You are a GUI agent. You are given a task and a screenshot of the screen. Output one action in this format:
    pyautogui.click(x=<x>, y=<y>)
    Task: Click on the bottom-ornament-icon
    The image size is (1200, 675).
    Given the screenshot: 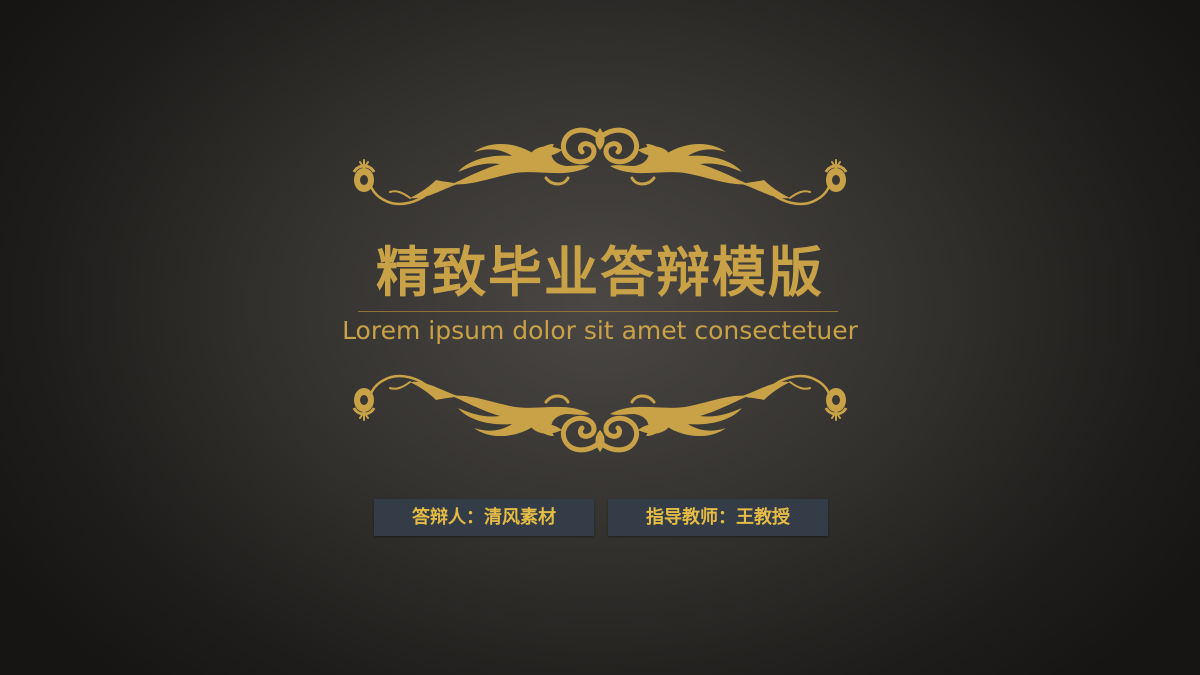 What is the action you would take?
    pyautogui.click(x=600, y=405)
    